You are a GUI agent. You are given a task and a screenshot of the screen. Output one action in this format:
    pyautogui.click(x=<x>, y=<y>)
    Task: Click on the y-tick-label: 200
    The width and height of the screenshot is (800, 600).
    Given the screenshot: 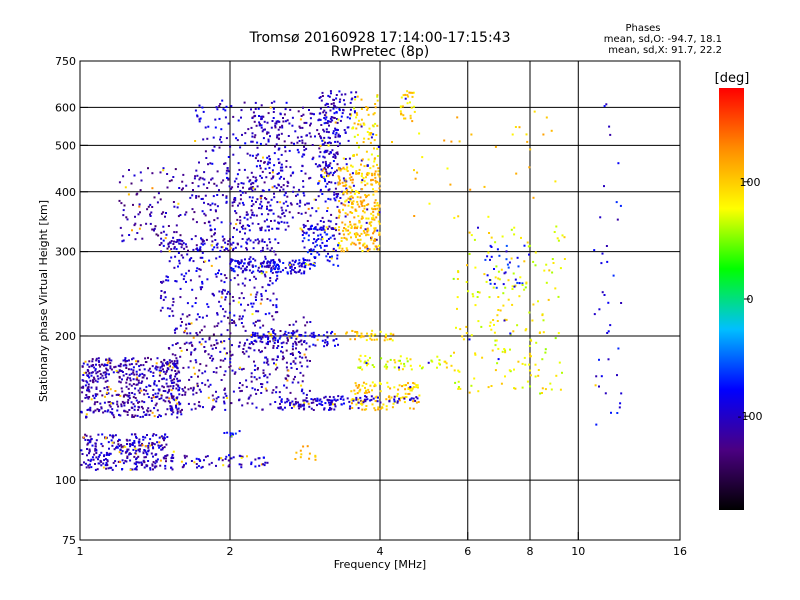 What is the action you would take?
    pyautogui.click(x=65, y=336)
    